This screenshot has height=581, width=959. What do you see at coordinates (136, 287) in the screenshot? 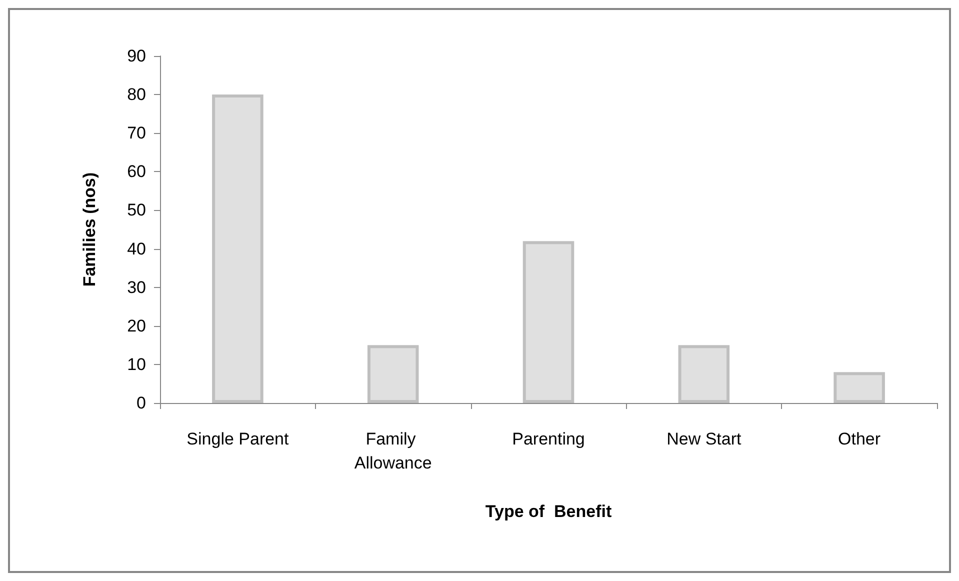
I see `y-tick-label: 30` at bounding box center [136, 287].